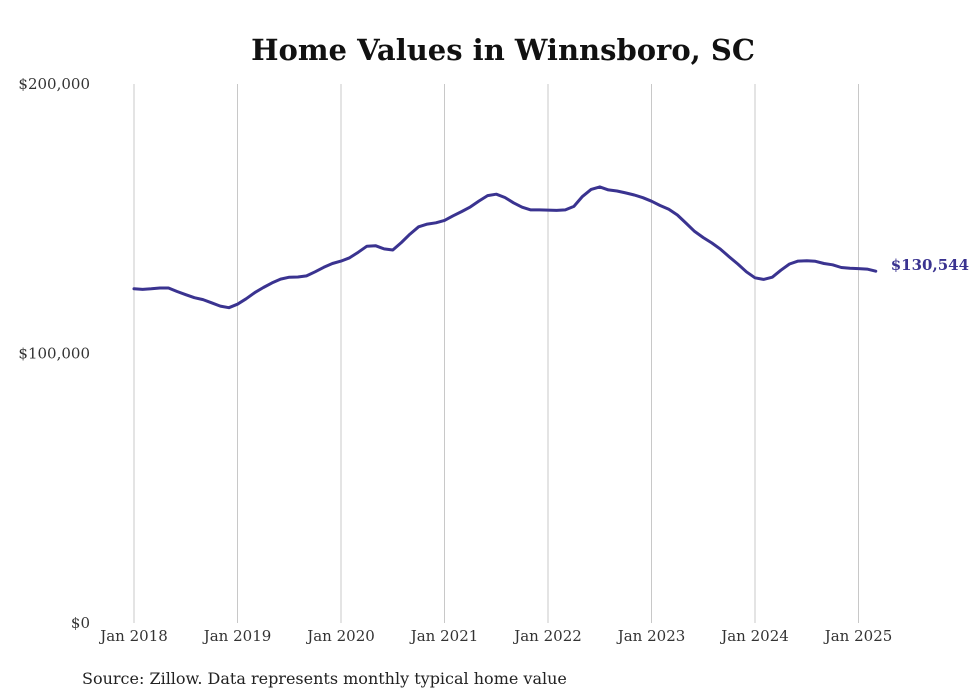 The height and width of the screenshot is (699, 980). I want to click on y-tick-label: $100,000, so click(54, 354).